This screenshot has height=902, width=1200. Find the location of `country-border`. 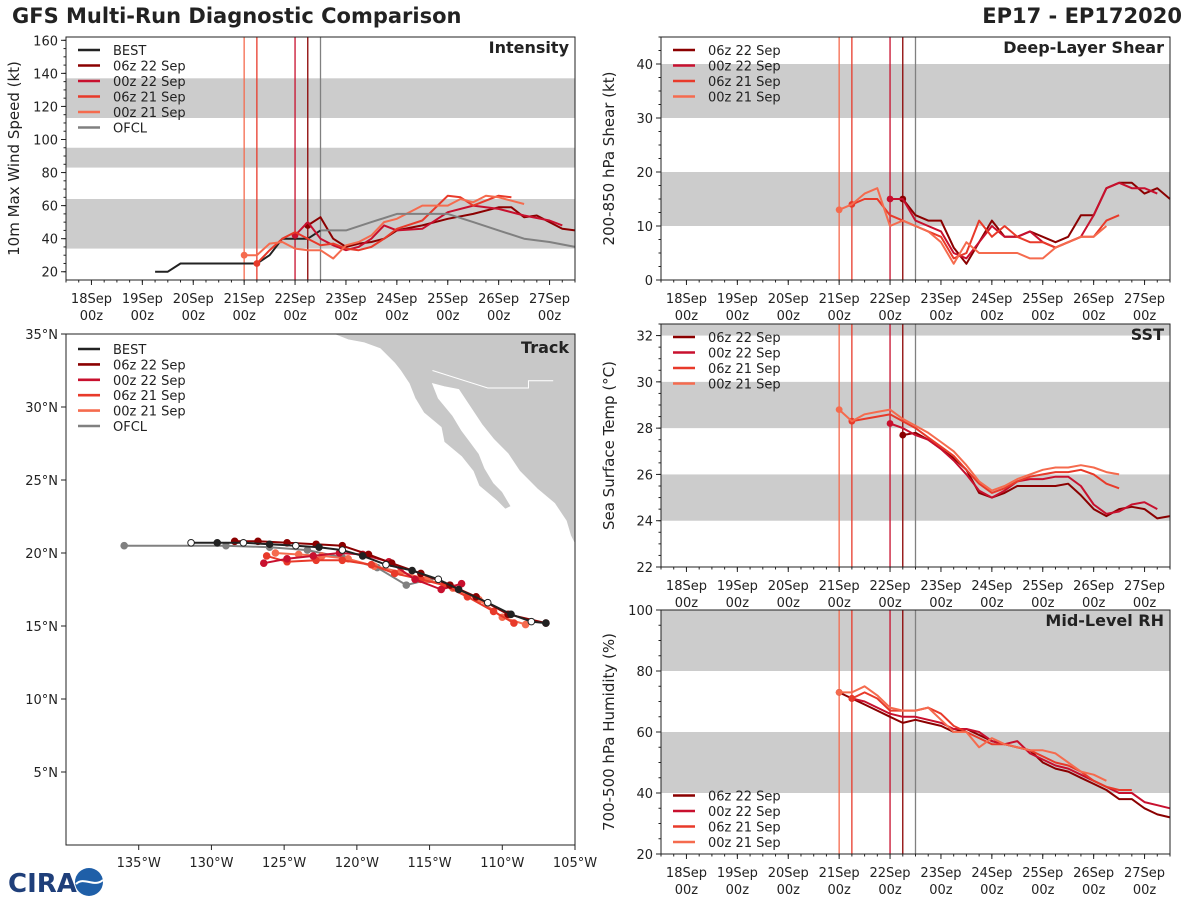

country-border is located at coordinates (493, 379).